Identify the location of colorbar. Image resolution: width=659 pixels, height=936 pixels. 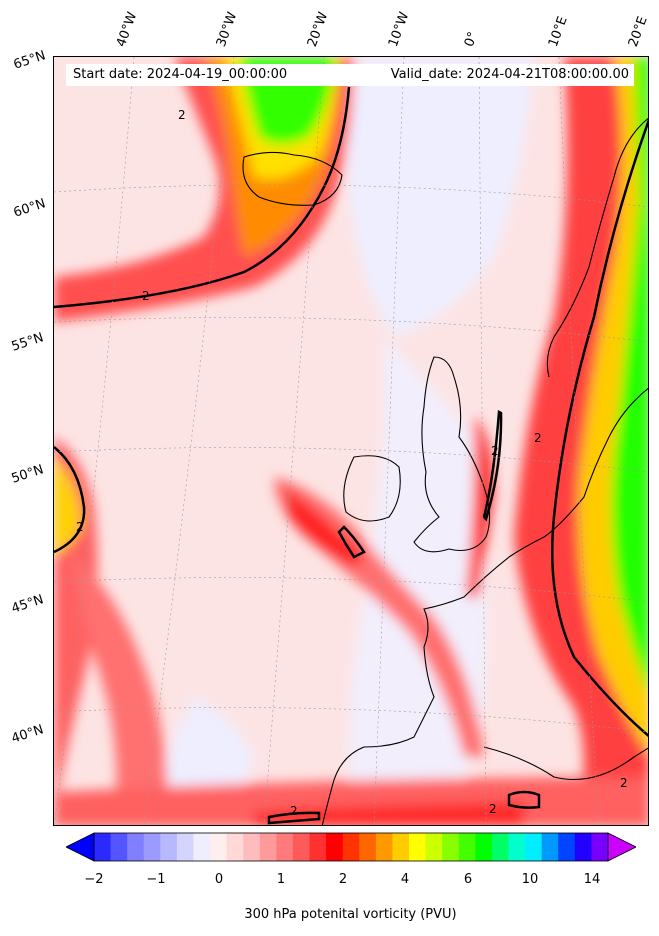
(351, 847).